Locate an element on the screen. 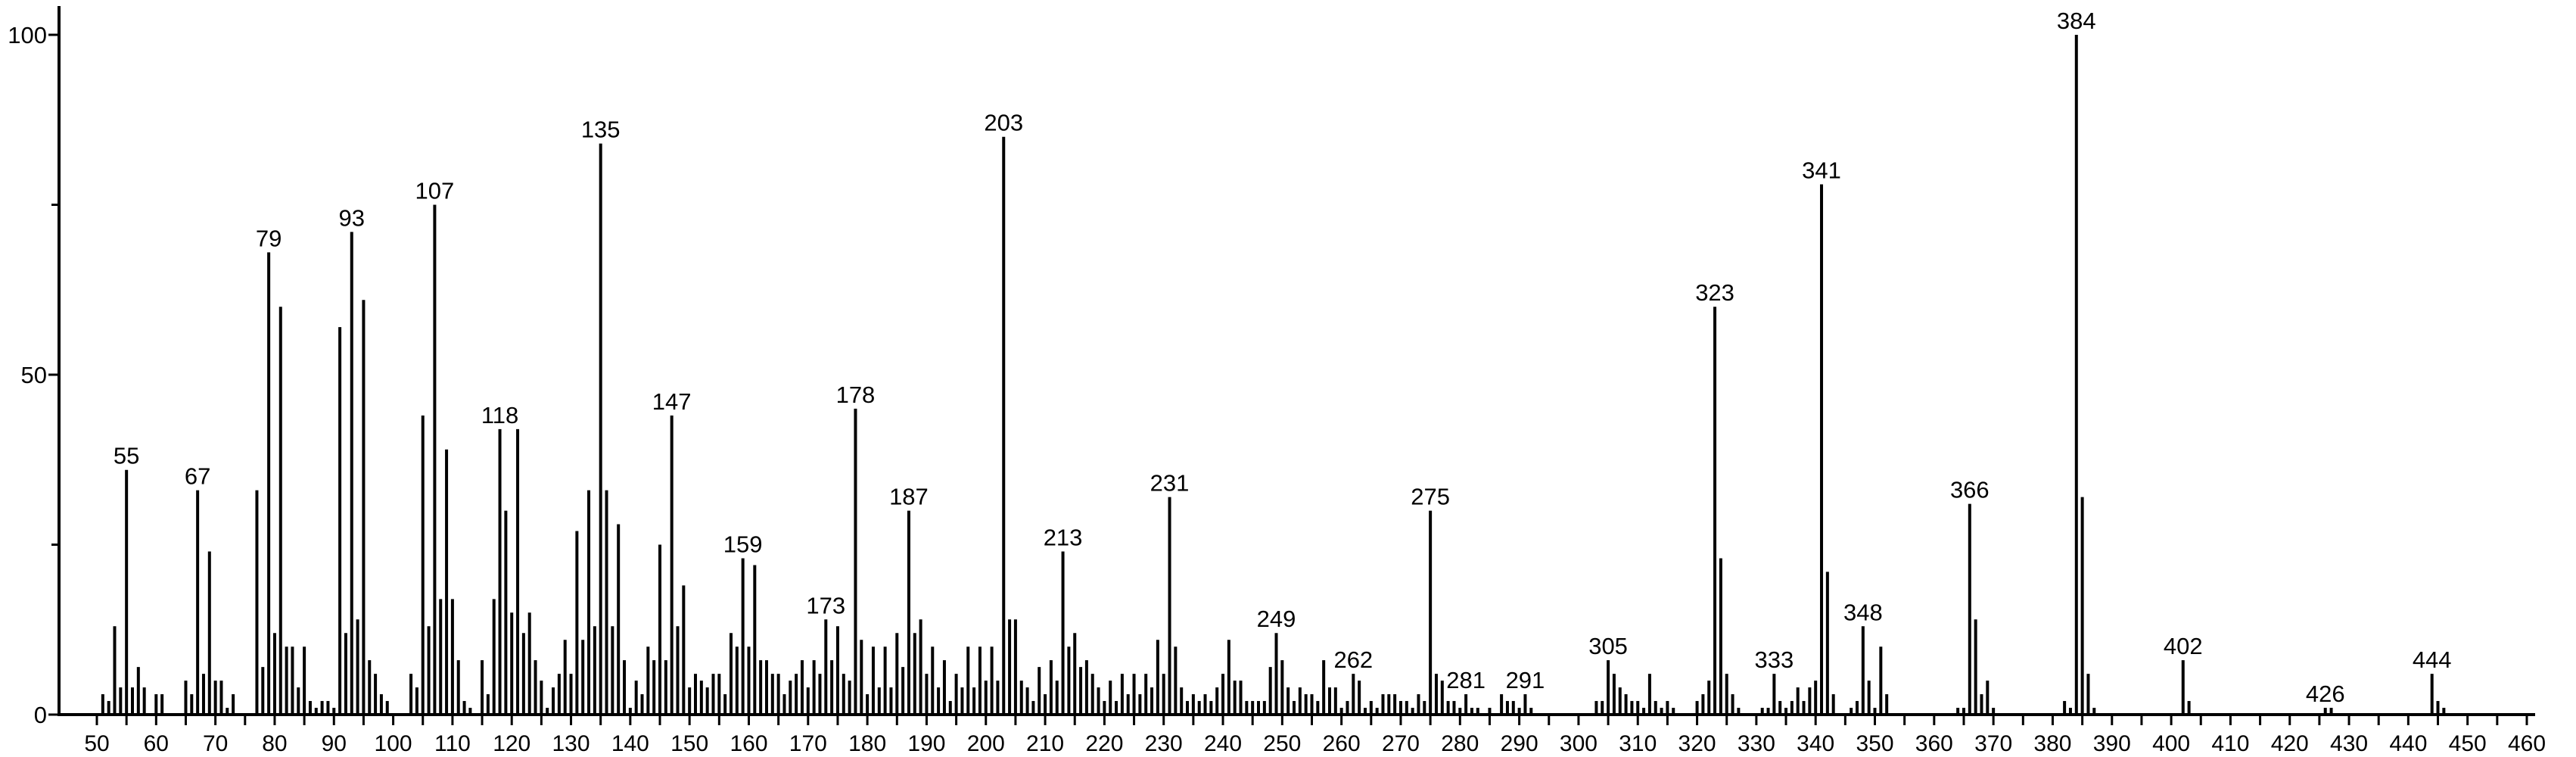  x-tick-label: 240 is located at coordinates (1223, 743).